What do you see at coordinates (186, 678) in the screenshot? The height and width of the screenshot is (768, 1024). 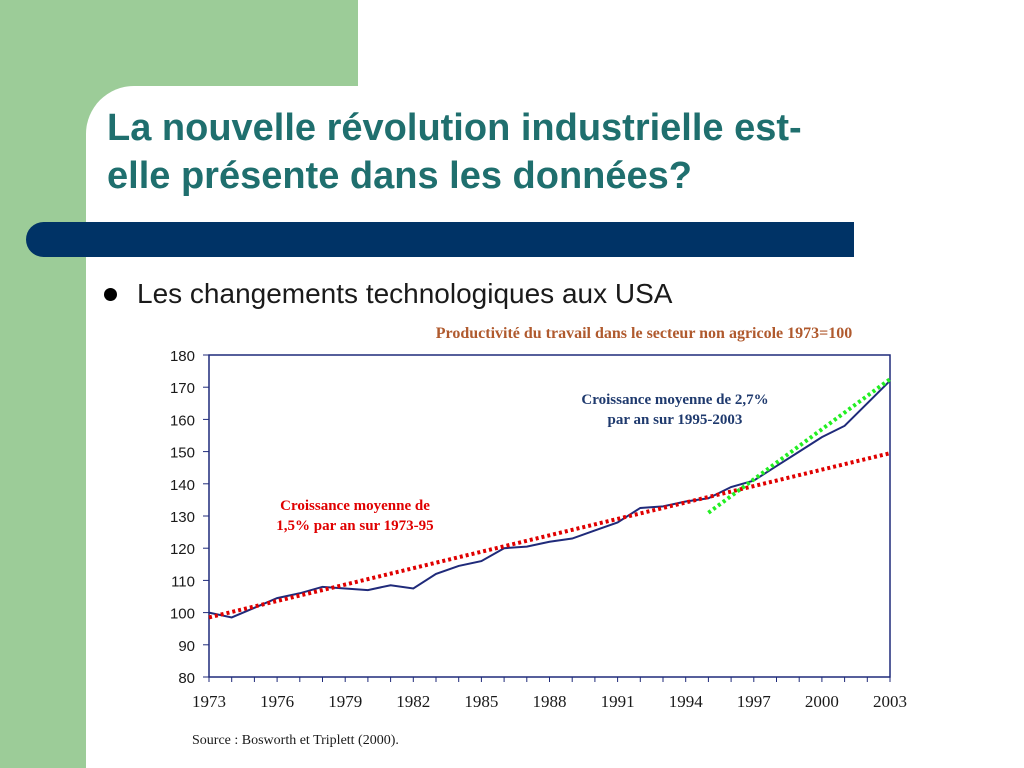 I see `y-tick-label: 80` at bounding box center [186, 678].